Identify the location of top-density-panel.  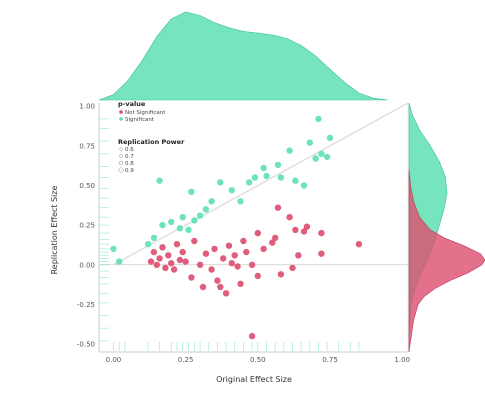
(243, 56).